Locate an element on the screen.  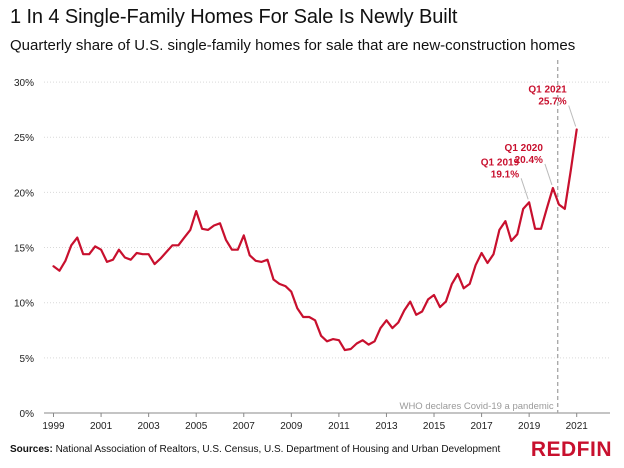
y-tick-label: 20% is located at coordinates (24, 193).